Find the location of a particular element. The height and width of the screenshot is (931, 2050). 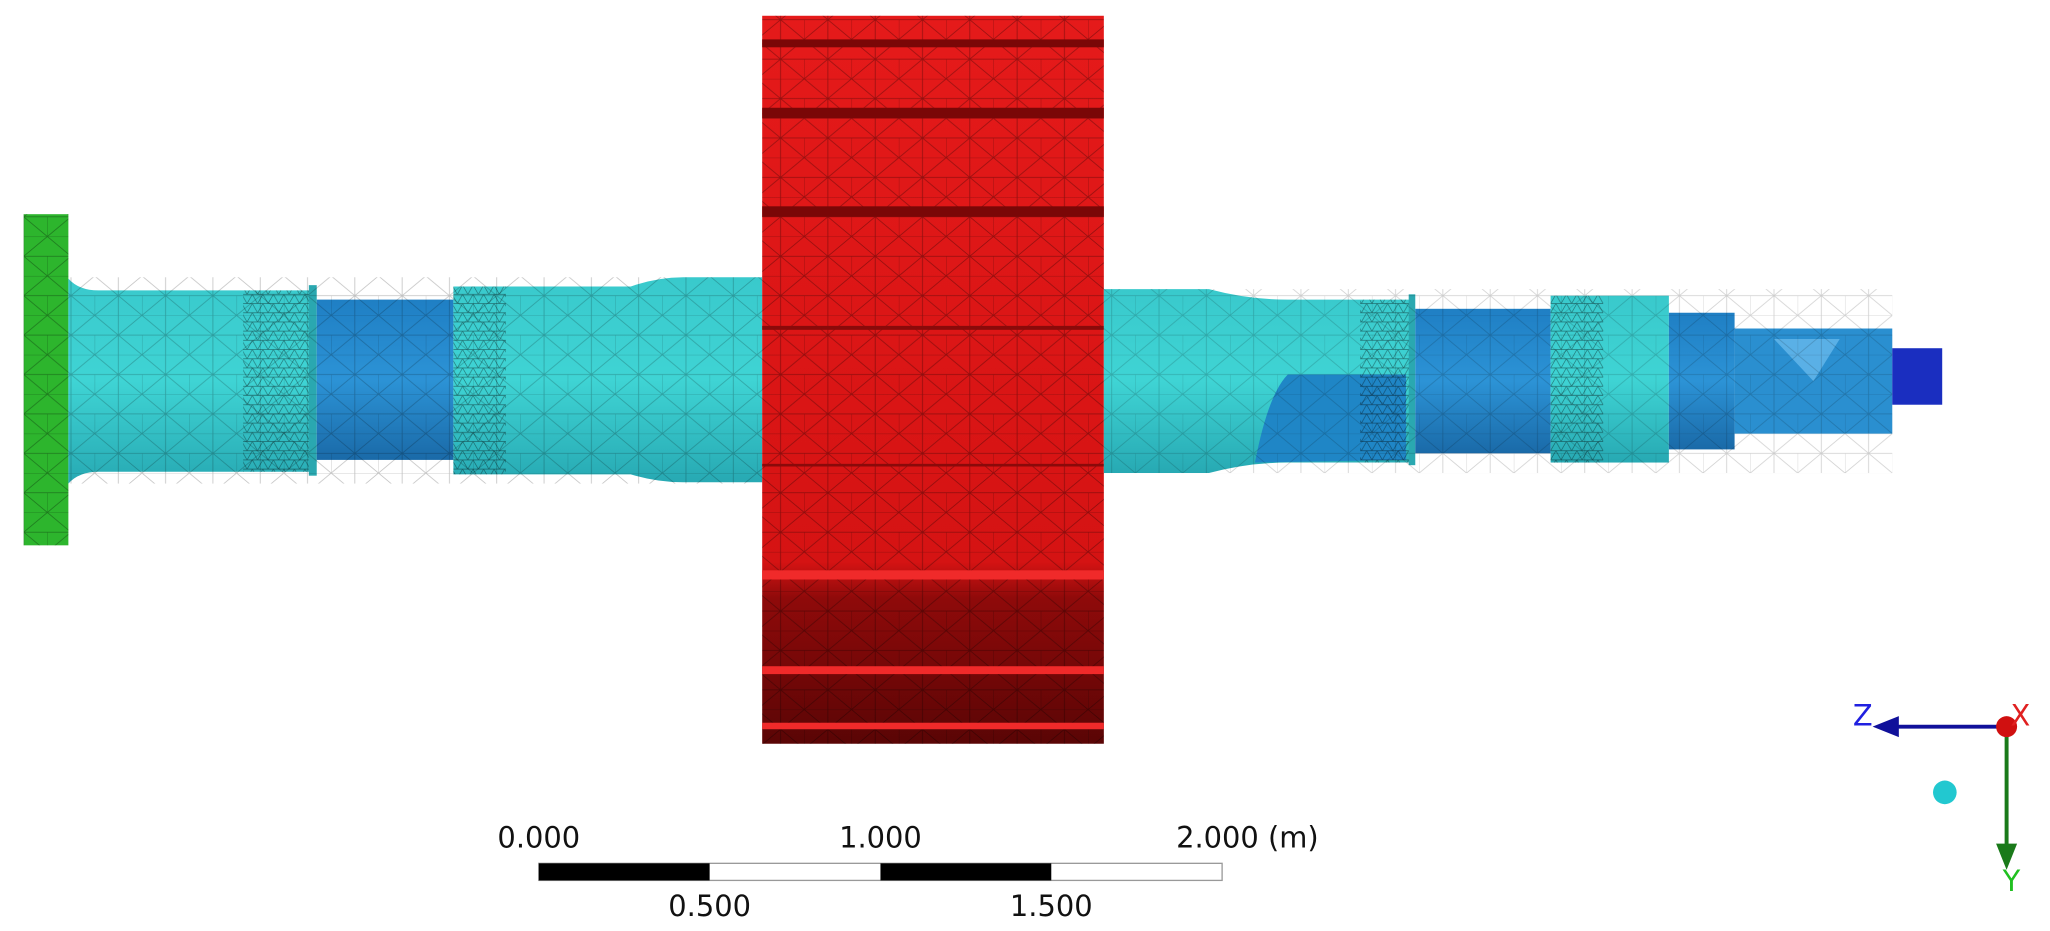

scale-label: 0.000 is located at coordinates (538, 838).